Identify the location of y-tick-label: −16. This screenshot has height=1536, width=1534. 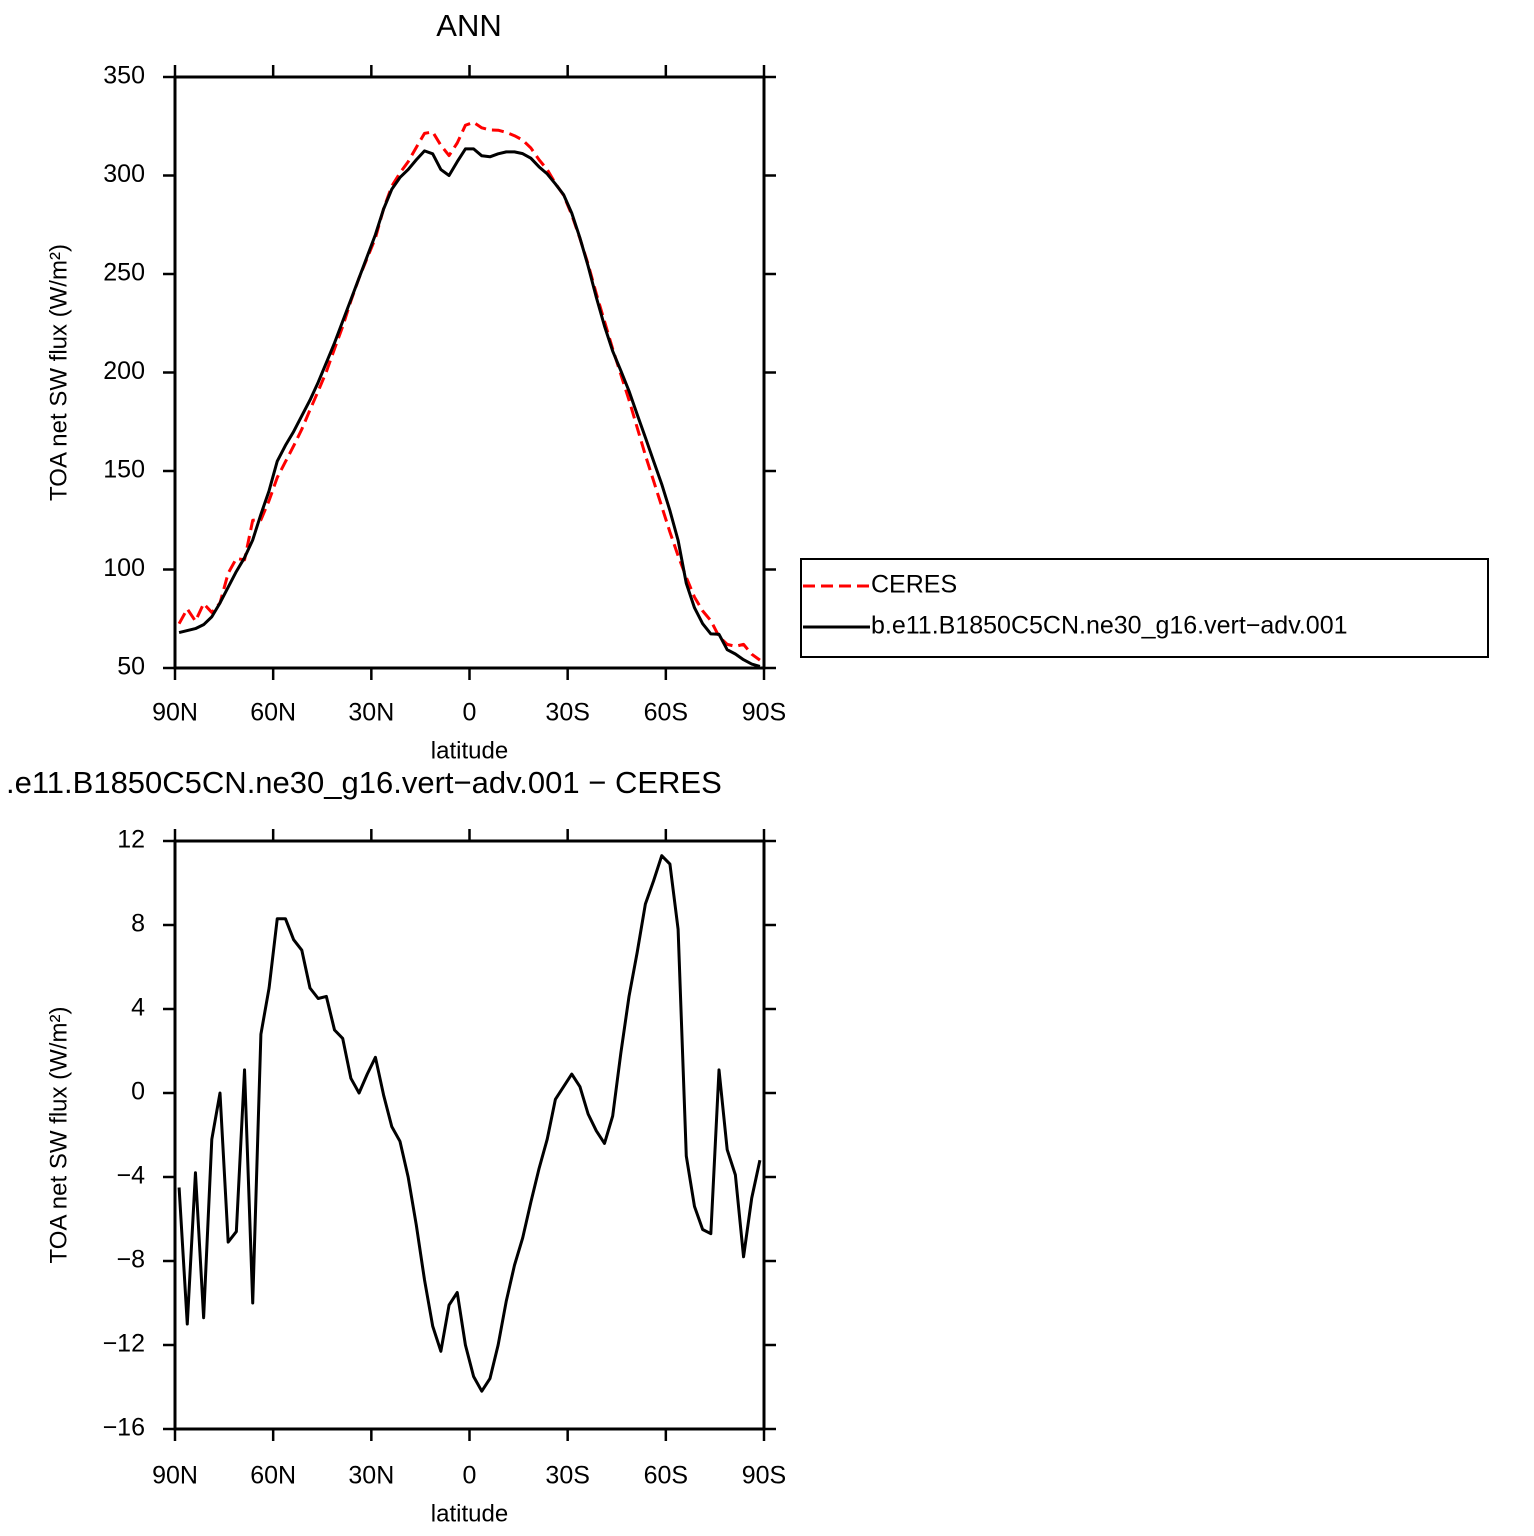
(124, 1428).